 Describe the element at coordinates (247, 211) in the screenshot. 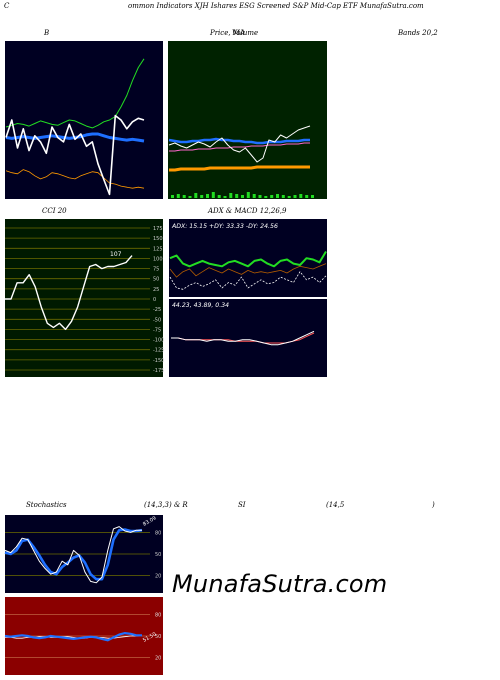

I see `adx-macd-label: ADX & MACD 12,26,9` at that location.